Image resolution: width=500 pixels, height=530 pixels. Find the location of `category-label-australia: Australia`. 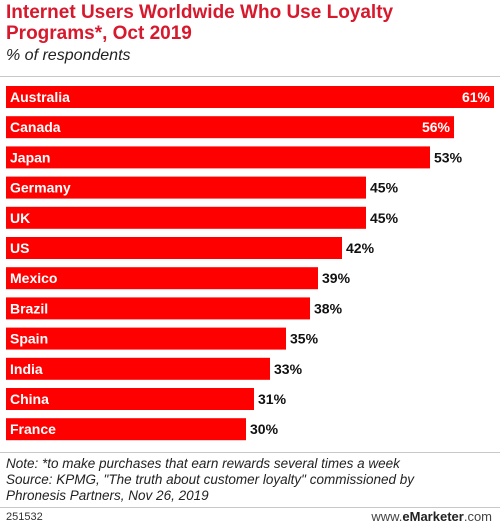

category-label-australia: Australia is located at coordinates (40, 97).